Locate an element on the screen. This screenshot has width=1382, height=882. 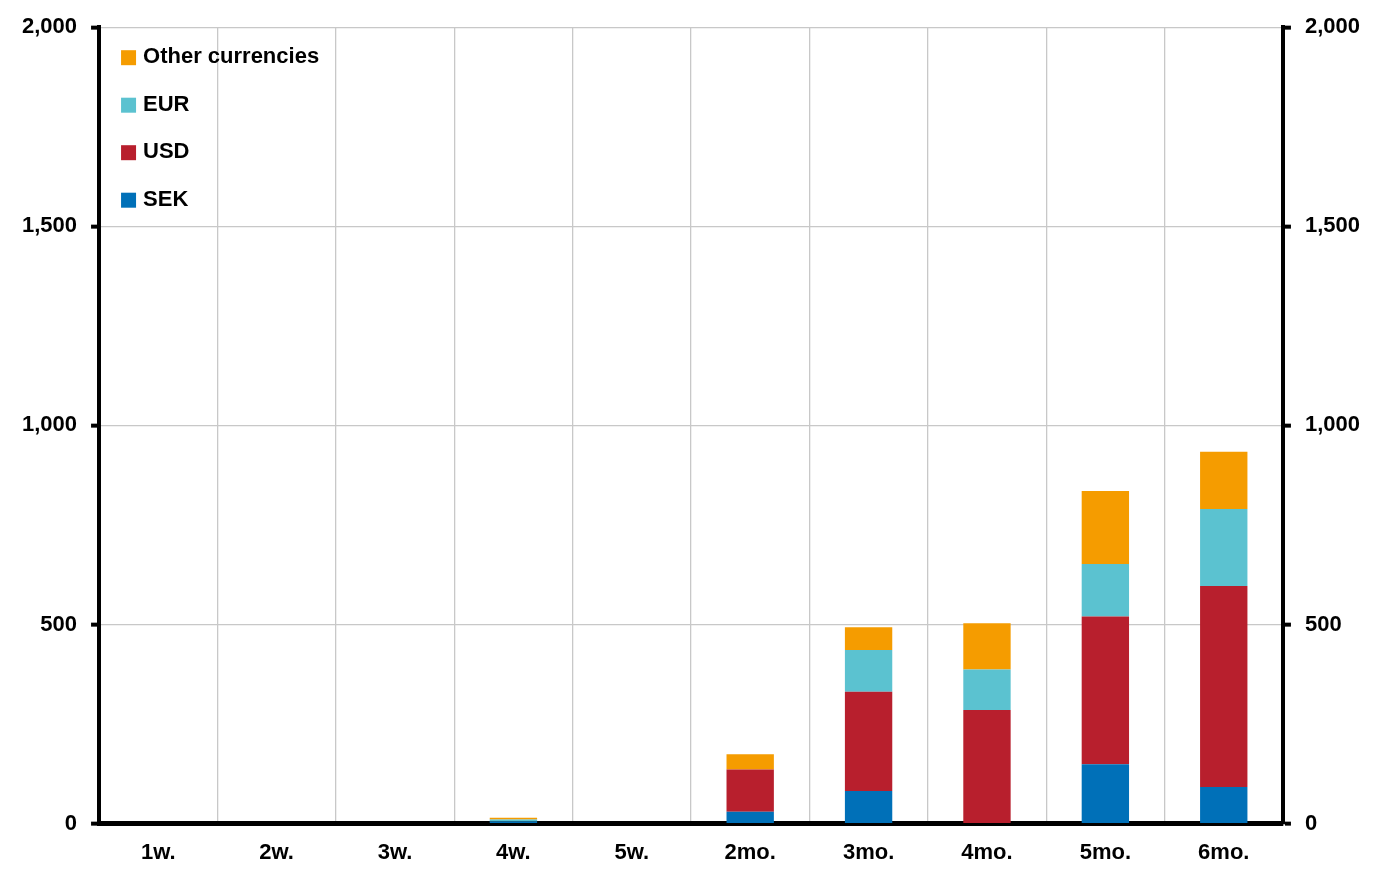
y-tick-label: 0 is located at coordinates (71, 822).